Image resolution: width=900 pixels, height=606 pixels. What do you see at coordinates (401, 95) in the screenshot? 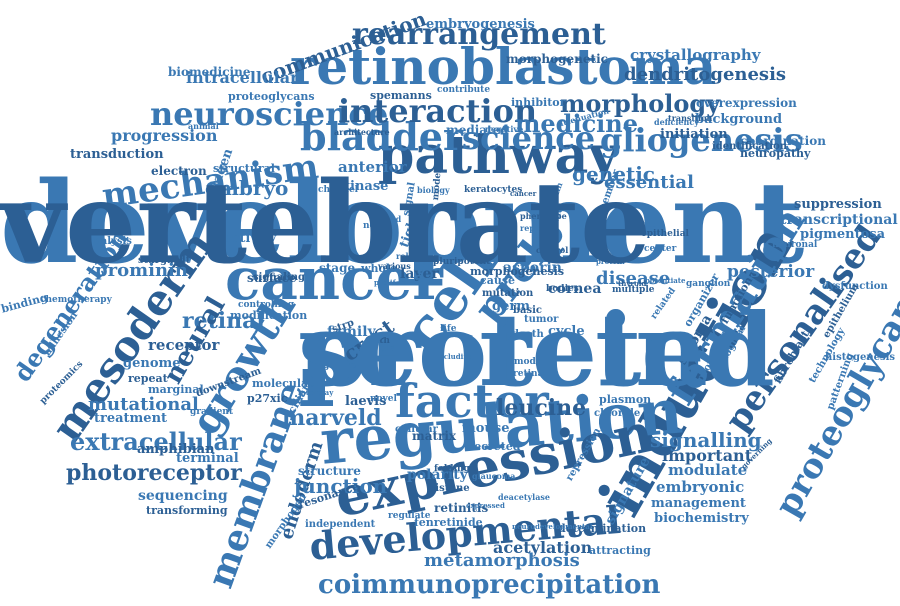
I see `word-spemanns: spemanns` at bounding box center [401, 95].